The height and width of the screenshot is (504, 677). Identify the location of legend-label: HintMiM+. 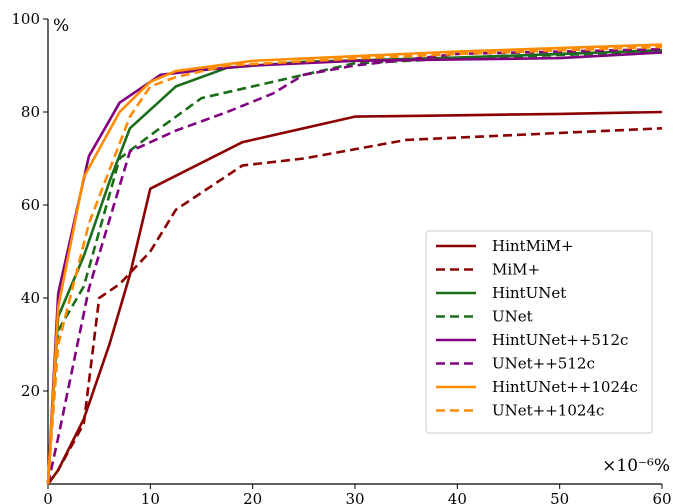
(533, 246).